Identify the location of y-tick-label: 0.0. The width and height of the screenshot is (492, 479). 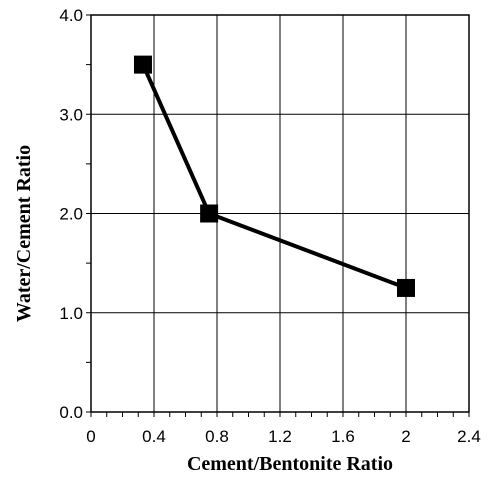
(71, 412).